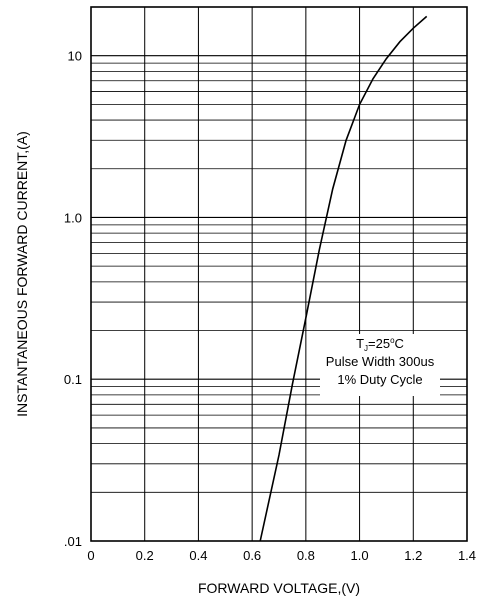 This screenshot has width=483, height=603. What do you see at coordinates (413, 555) in the screenshot?
I see `x-tick-label: 1.2` at bounding box center [413, 555].